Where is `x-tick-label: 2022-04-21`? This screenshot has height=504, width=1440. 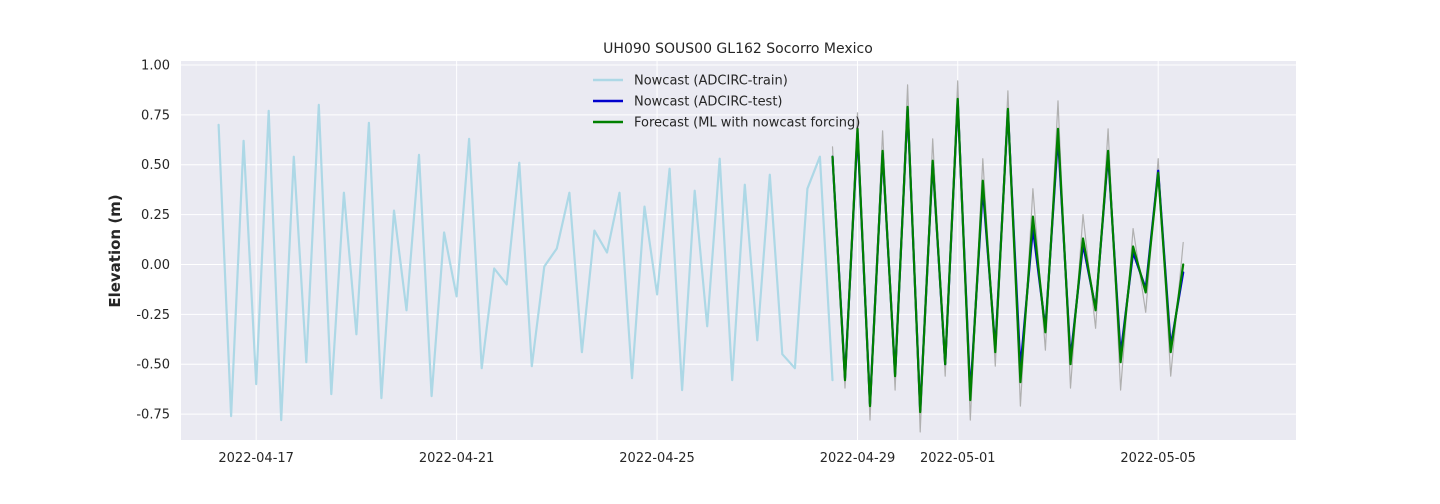 x-tick-label: 2022-04-21 is located at coordinates (457, 458).